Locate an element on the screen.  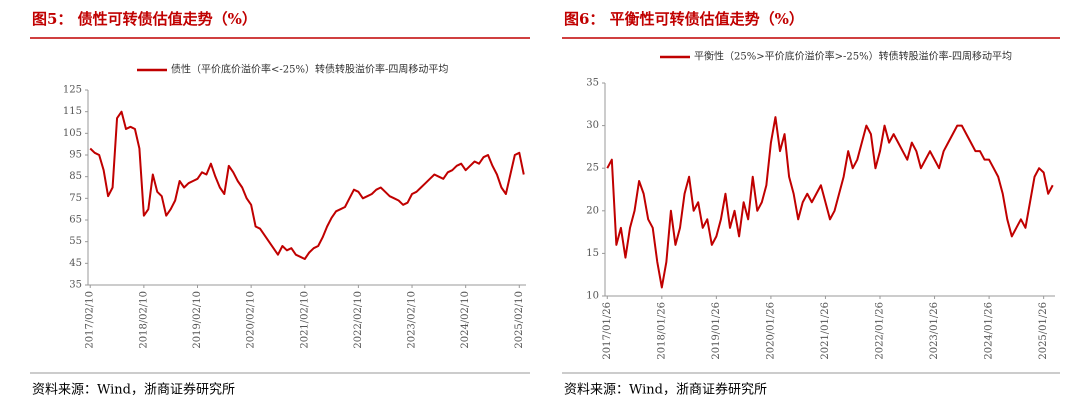
y-tick-label: 95 is located at coordinates (75, 155).